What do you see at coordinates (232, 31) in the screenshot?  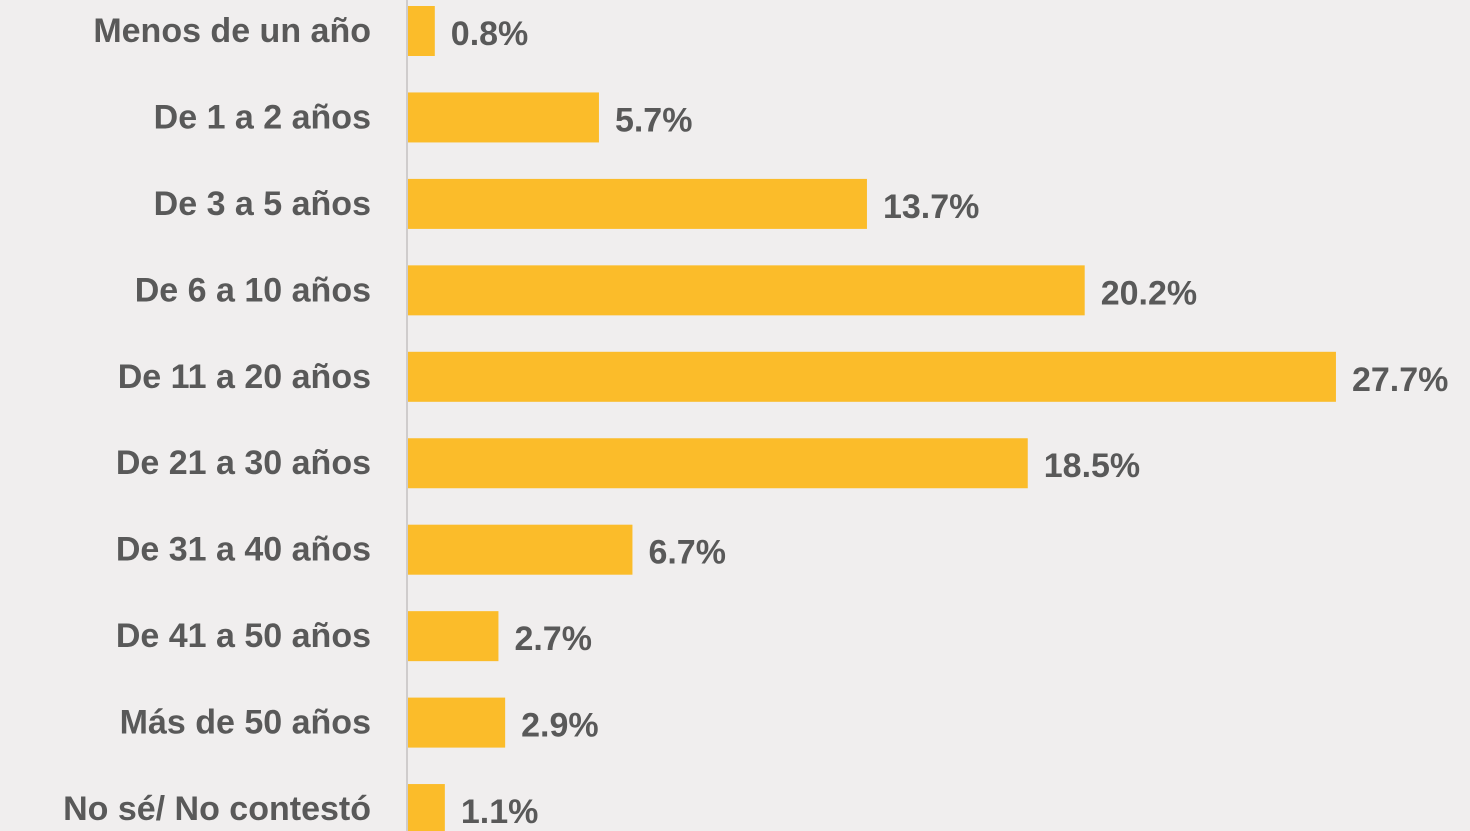 I see `category-label: Menos de un año` at bounding box center [232, 31].